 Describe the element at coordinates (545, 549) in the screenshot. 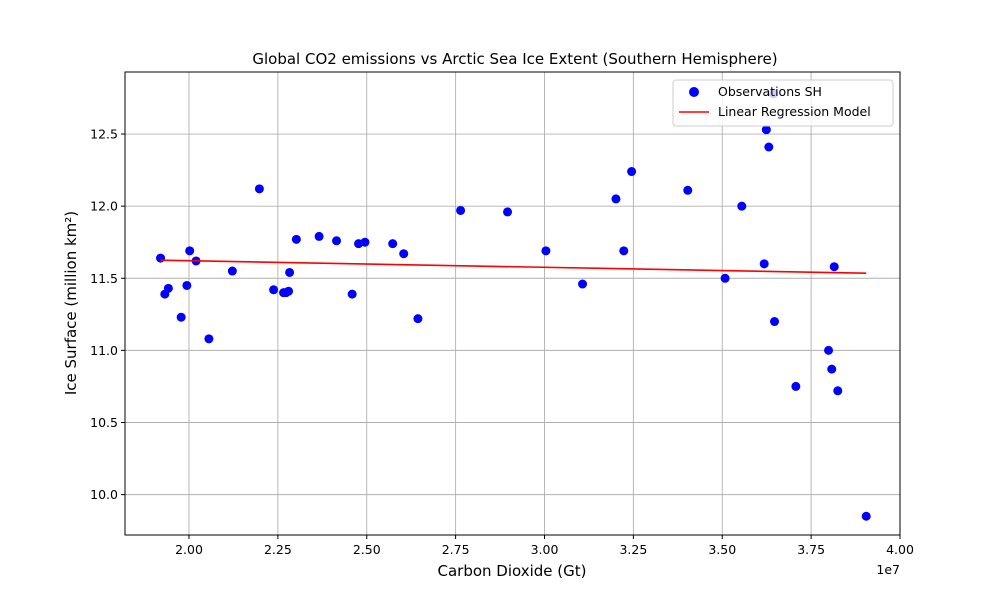

I see `x-tick-label: 3.00` at that location.